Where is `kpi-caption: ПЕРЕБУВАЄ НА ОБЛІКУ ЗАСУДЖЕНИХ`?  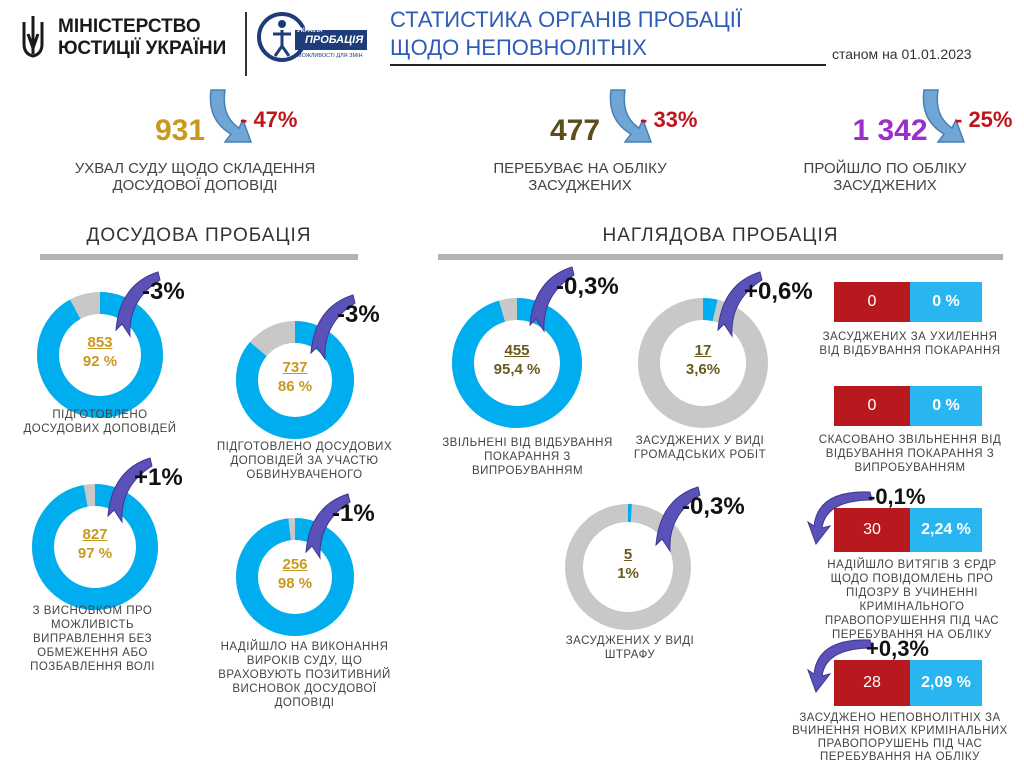 kpi-caption: ПЕРЕБУВАЄ НА ОБЛІКУ ЗАСУДЖЕНИХ is located at coordinates (580, 177).